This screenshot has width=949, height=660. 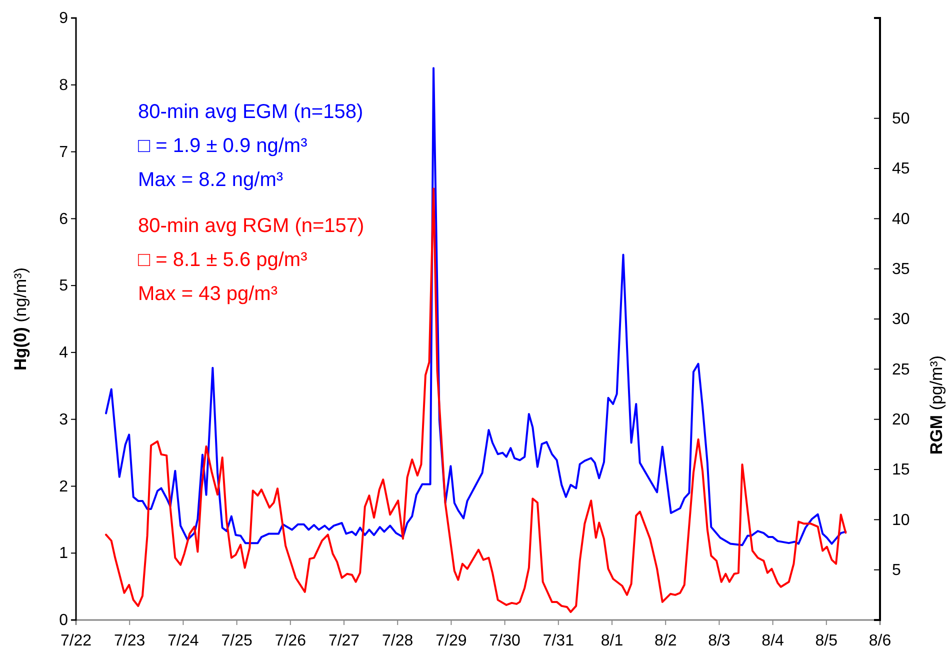 I want to click on x-tick-label: 8/6, so click(x=880, y=641).